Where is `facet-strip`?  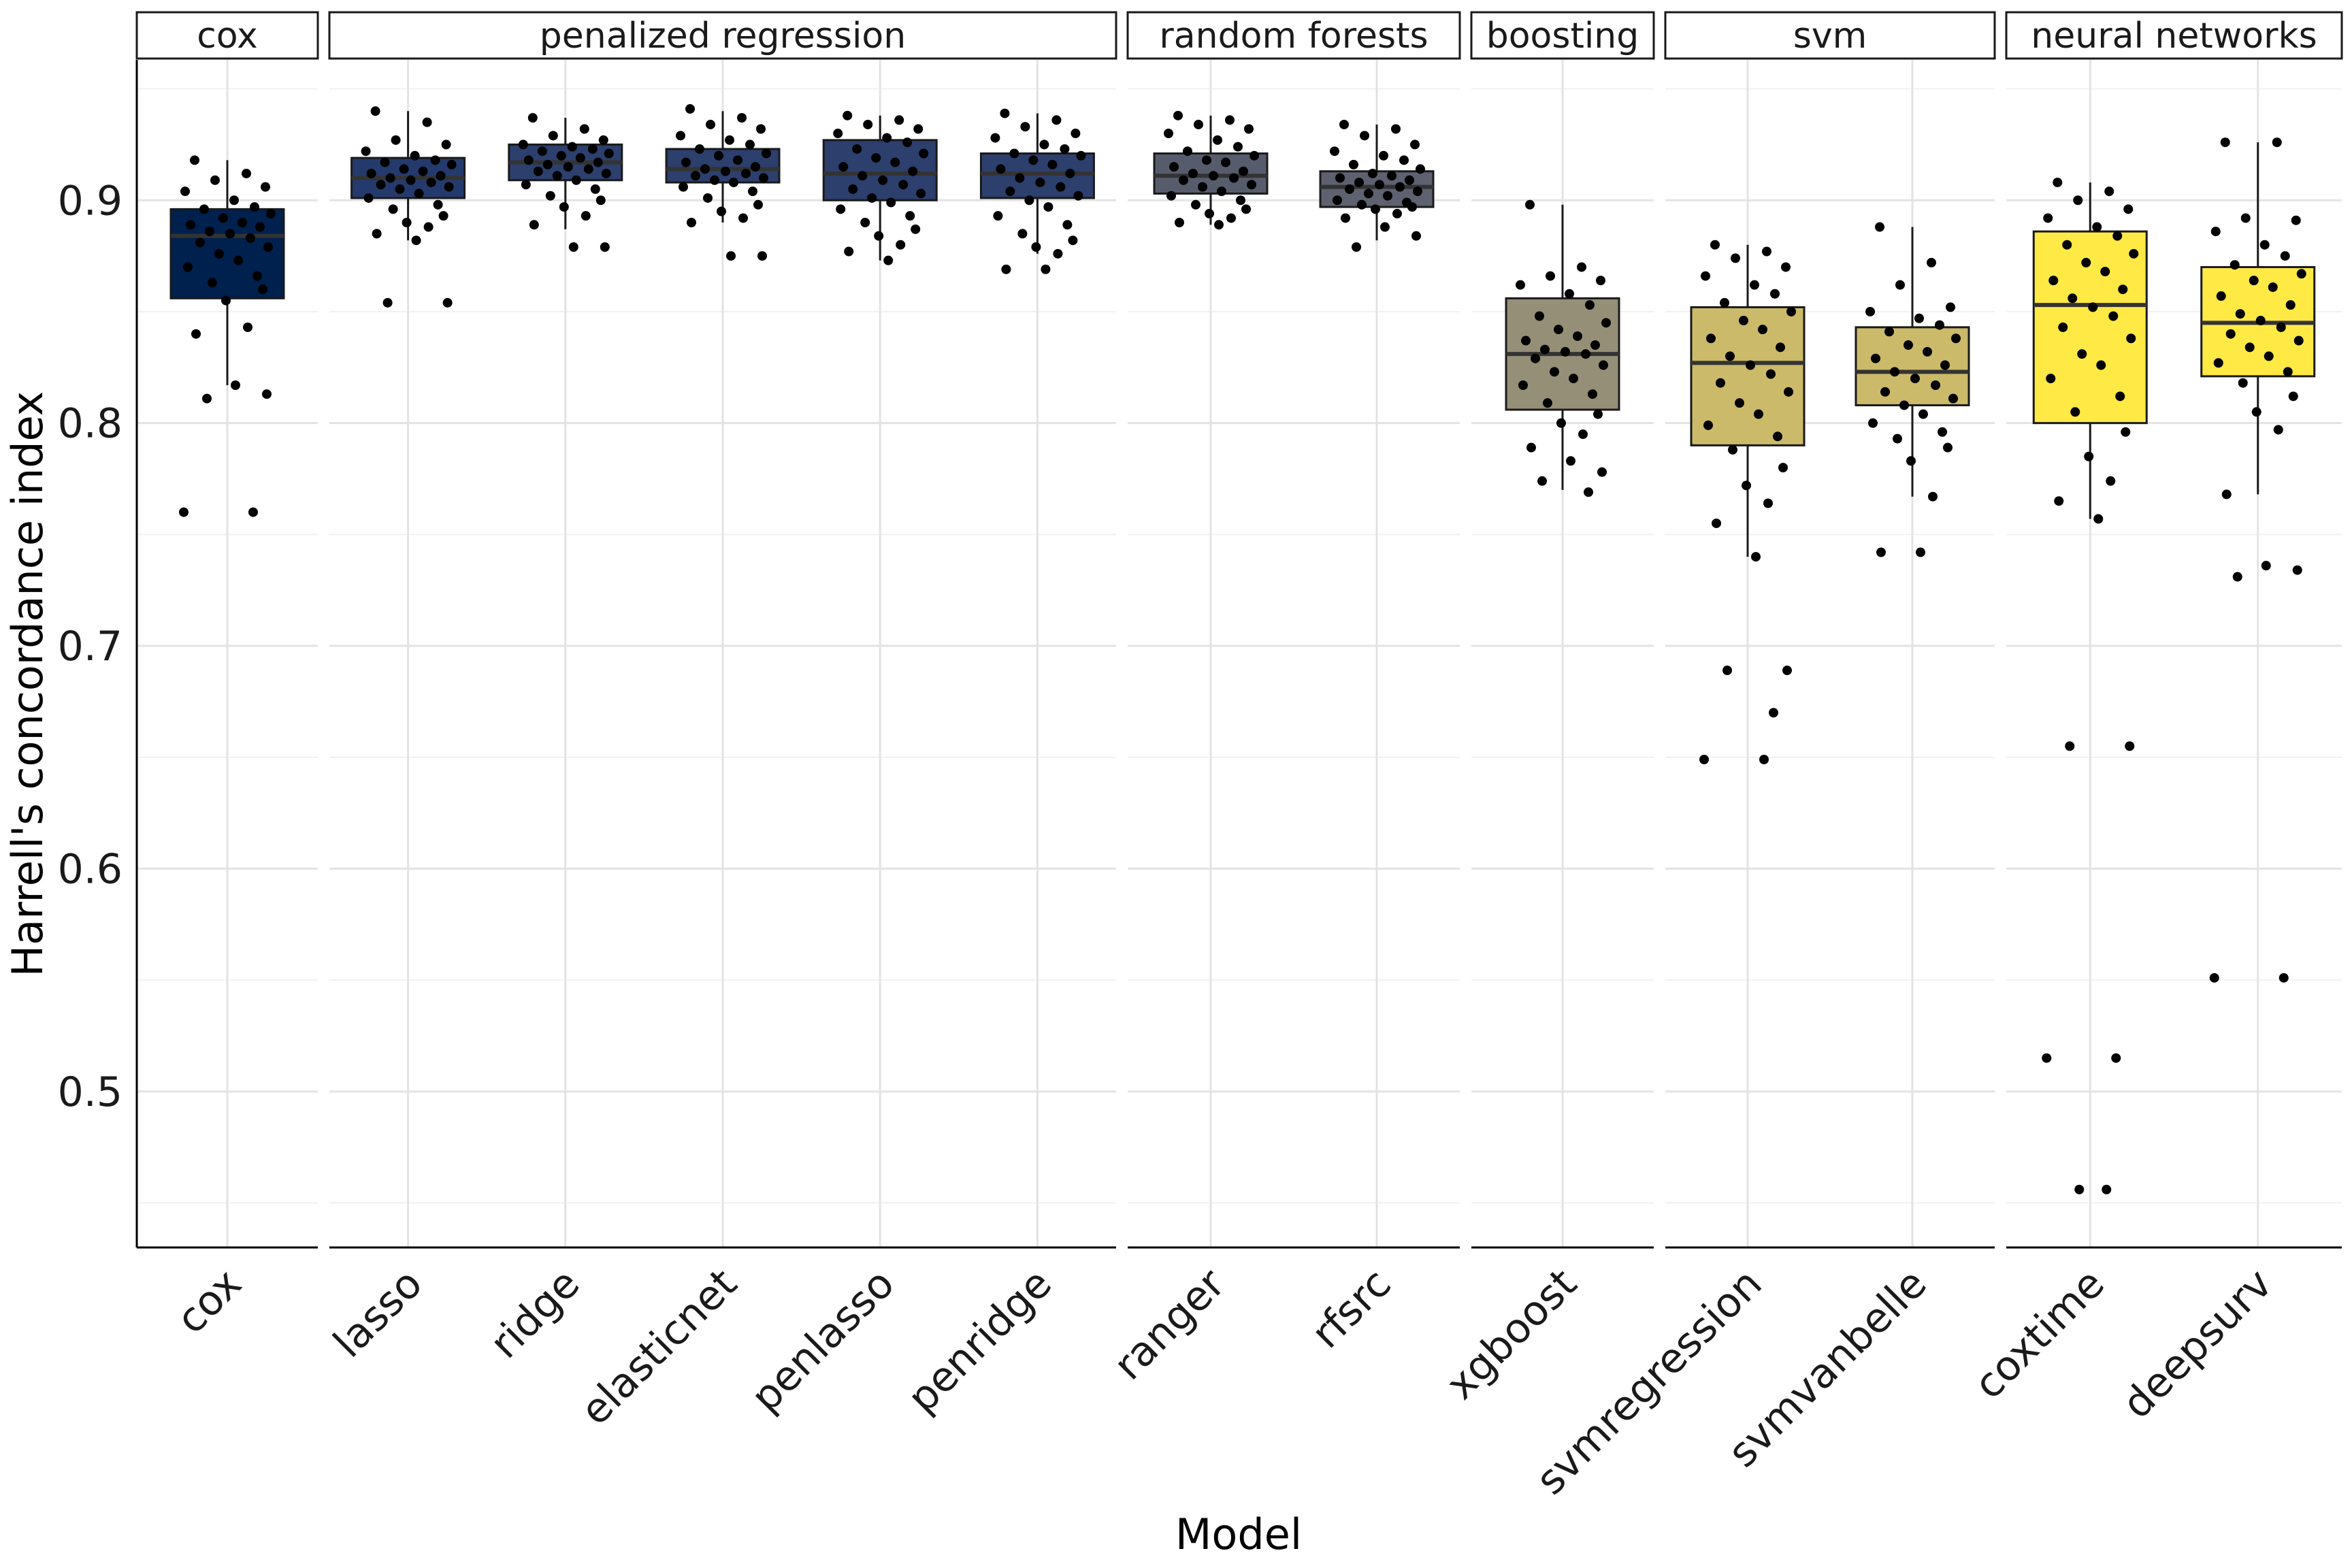 facet-strip is located at coordinates (1293, 36).